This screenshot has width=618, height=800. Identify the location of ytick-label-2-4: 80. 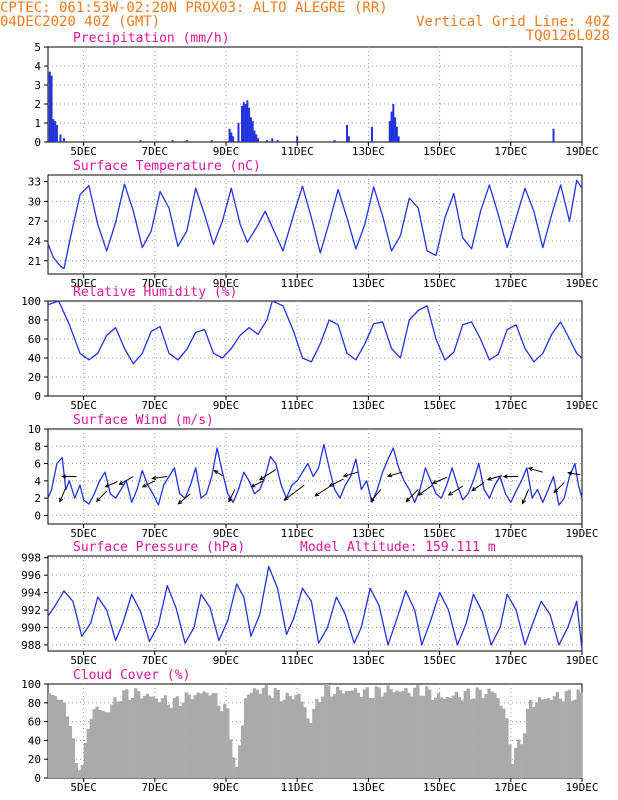
(34, 320).